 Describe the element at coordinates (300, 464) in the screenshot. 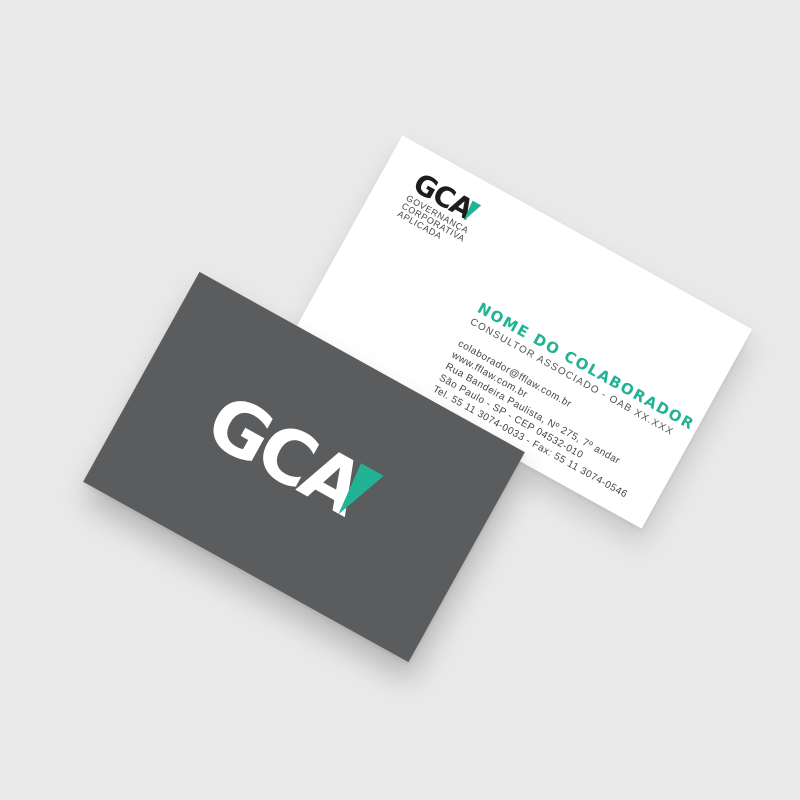

I see `gca-logo-large: GCA` at that location.